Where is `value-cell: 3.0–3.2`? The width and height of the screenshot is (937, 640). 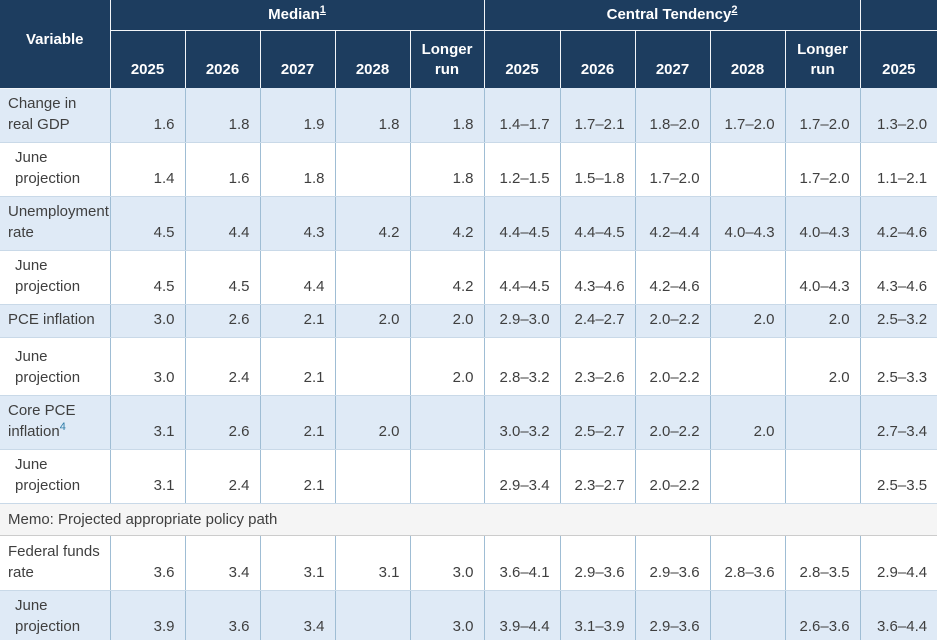 value-cell: 3.0–3.2 is located at coordinates (522, 422).